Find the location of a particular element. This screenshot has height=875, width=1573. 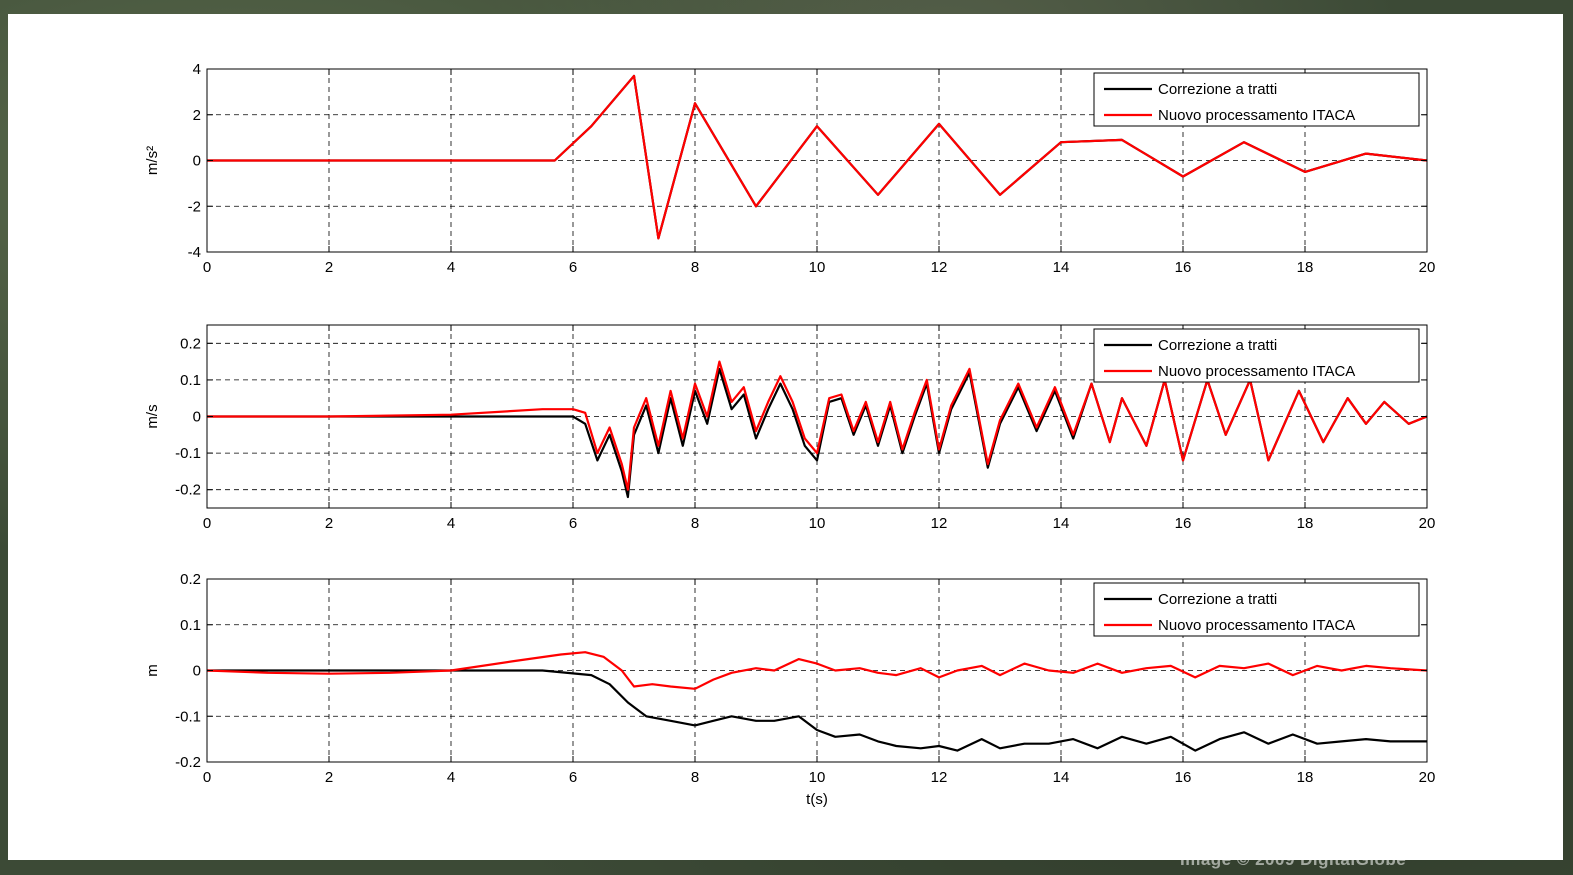

y-axis-label: m/s is located at coordinates (152, 416).